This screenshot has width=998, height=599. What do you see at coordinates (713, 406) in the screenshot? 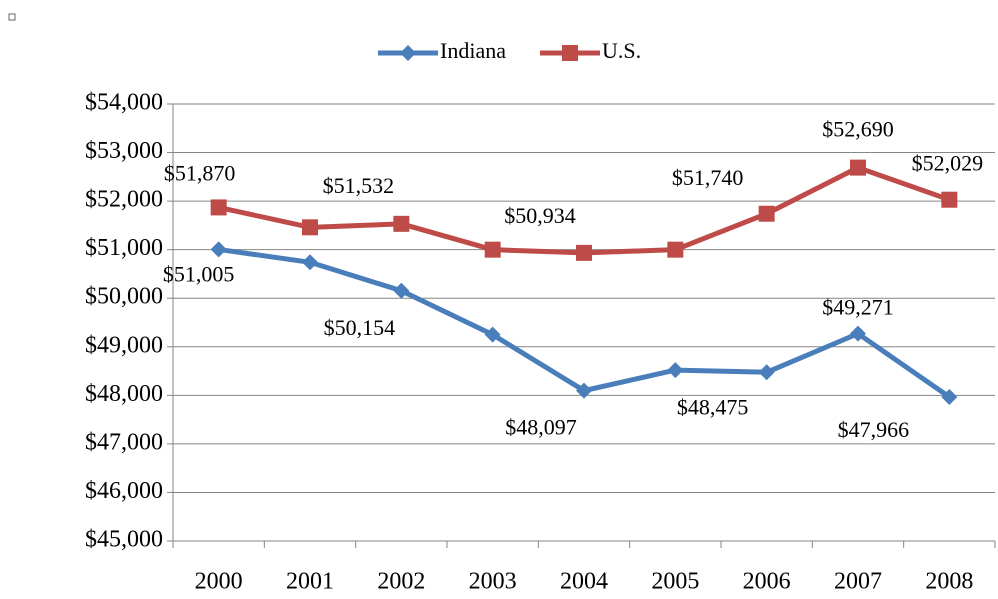
I see `data-label: $48,475` at bounding box center [713, 406].